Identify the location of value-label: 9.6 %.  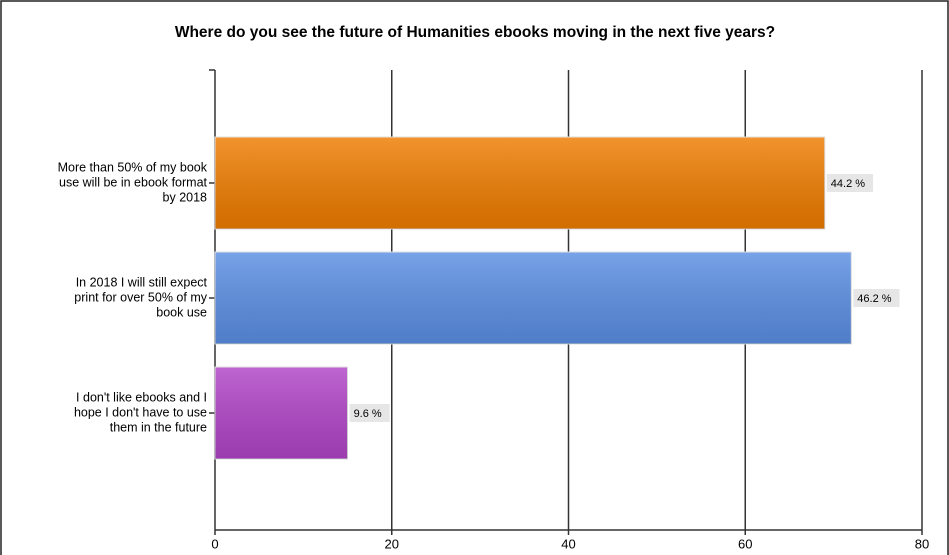
(368, 414).